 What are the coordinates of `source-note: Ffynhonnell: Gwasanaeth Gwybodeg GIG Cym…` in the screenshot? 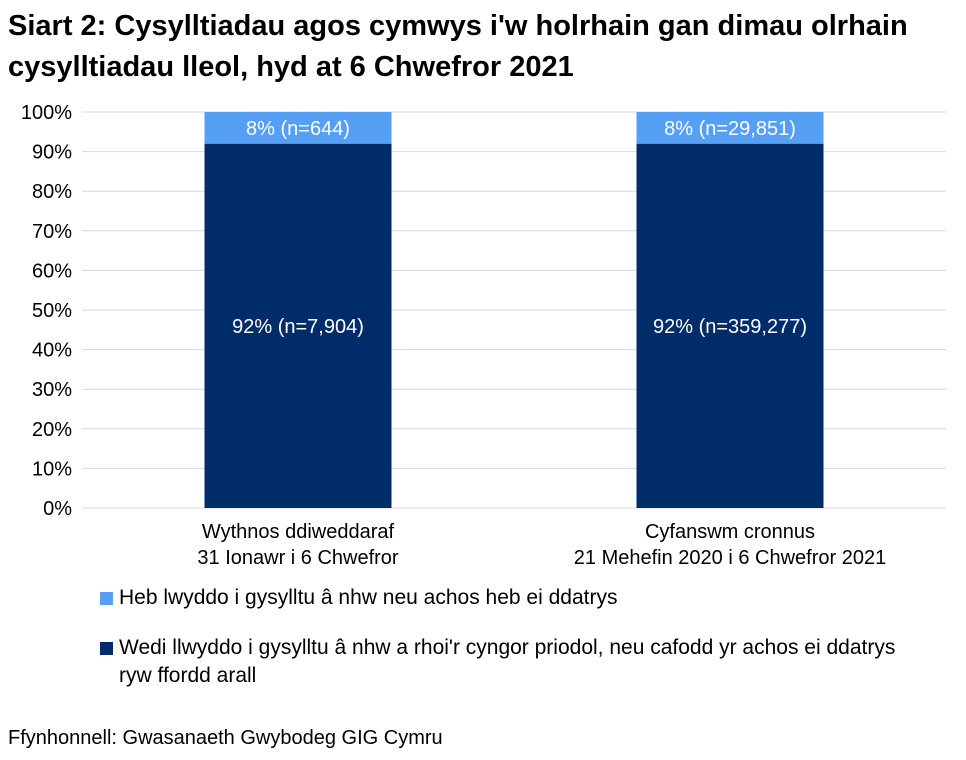 It's located at (225, 738).